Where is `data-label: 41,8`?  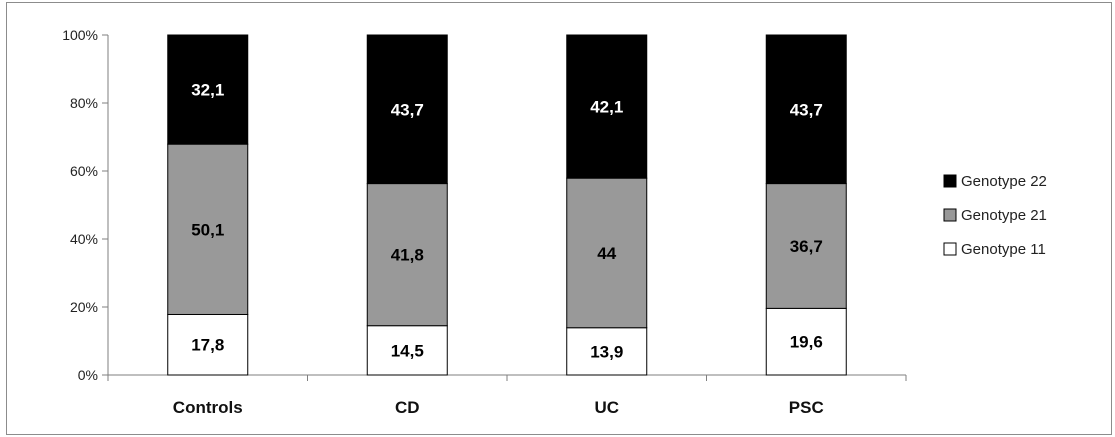
data-label: 41,8 is located at coordinates (407, 255).